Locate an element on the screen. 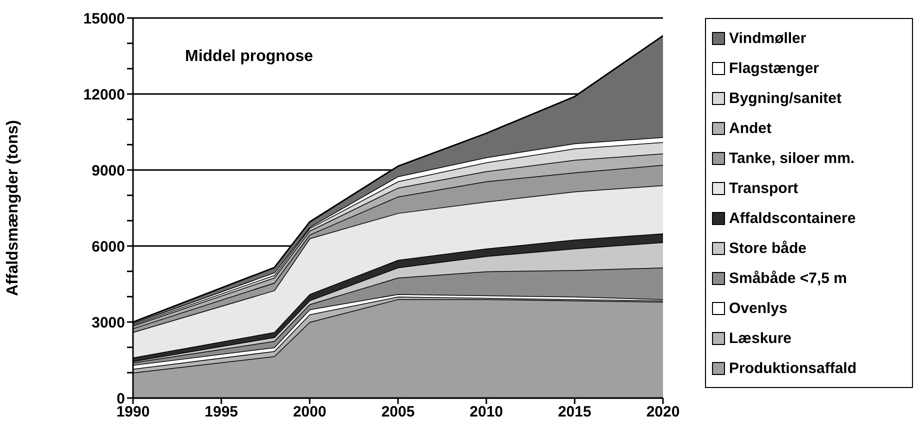 This screenshot has height=442, width=921. legend-label: Andet is located at coordinates (750, 128).